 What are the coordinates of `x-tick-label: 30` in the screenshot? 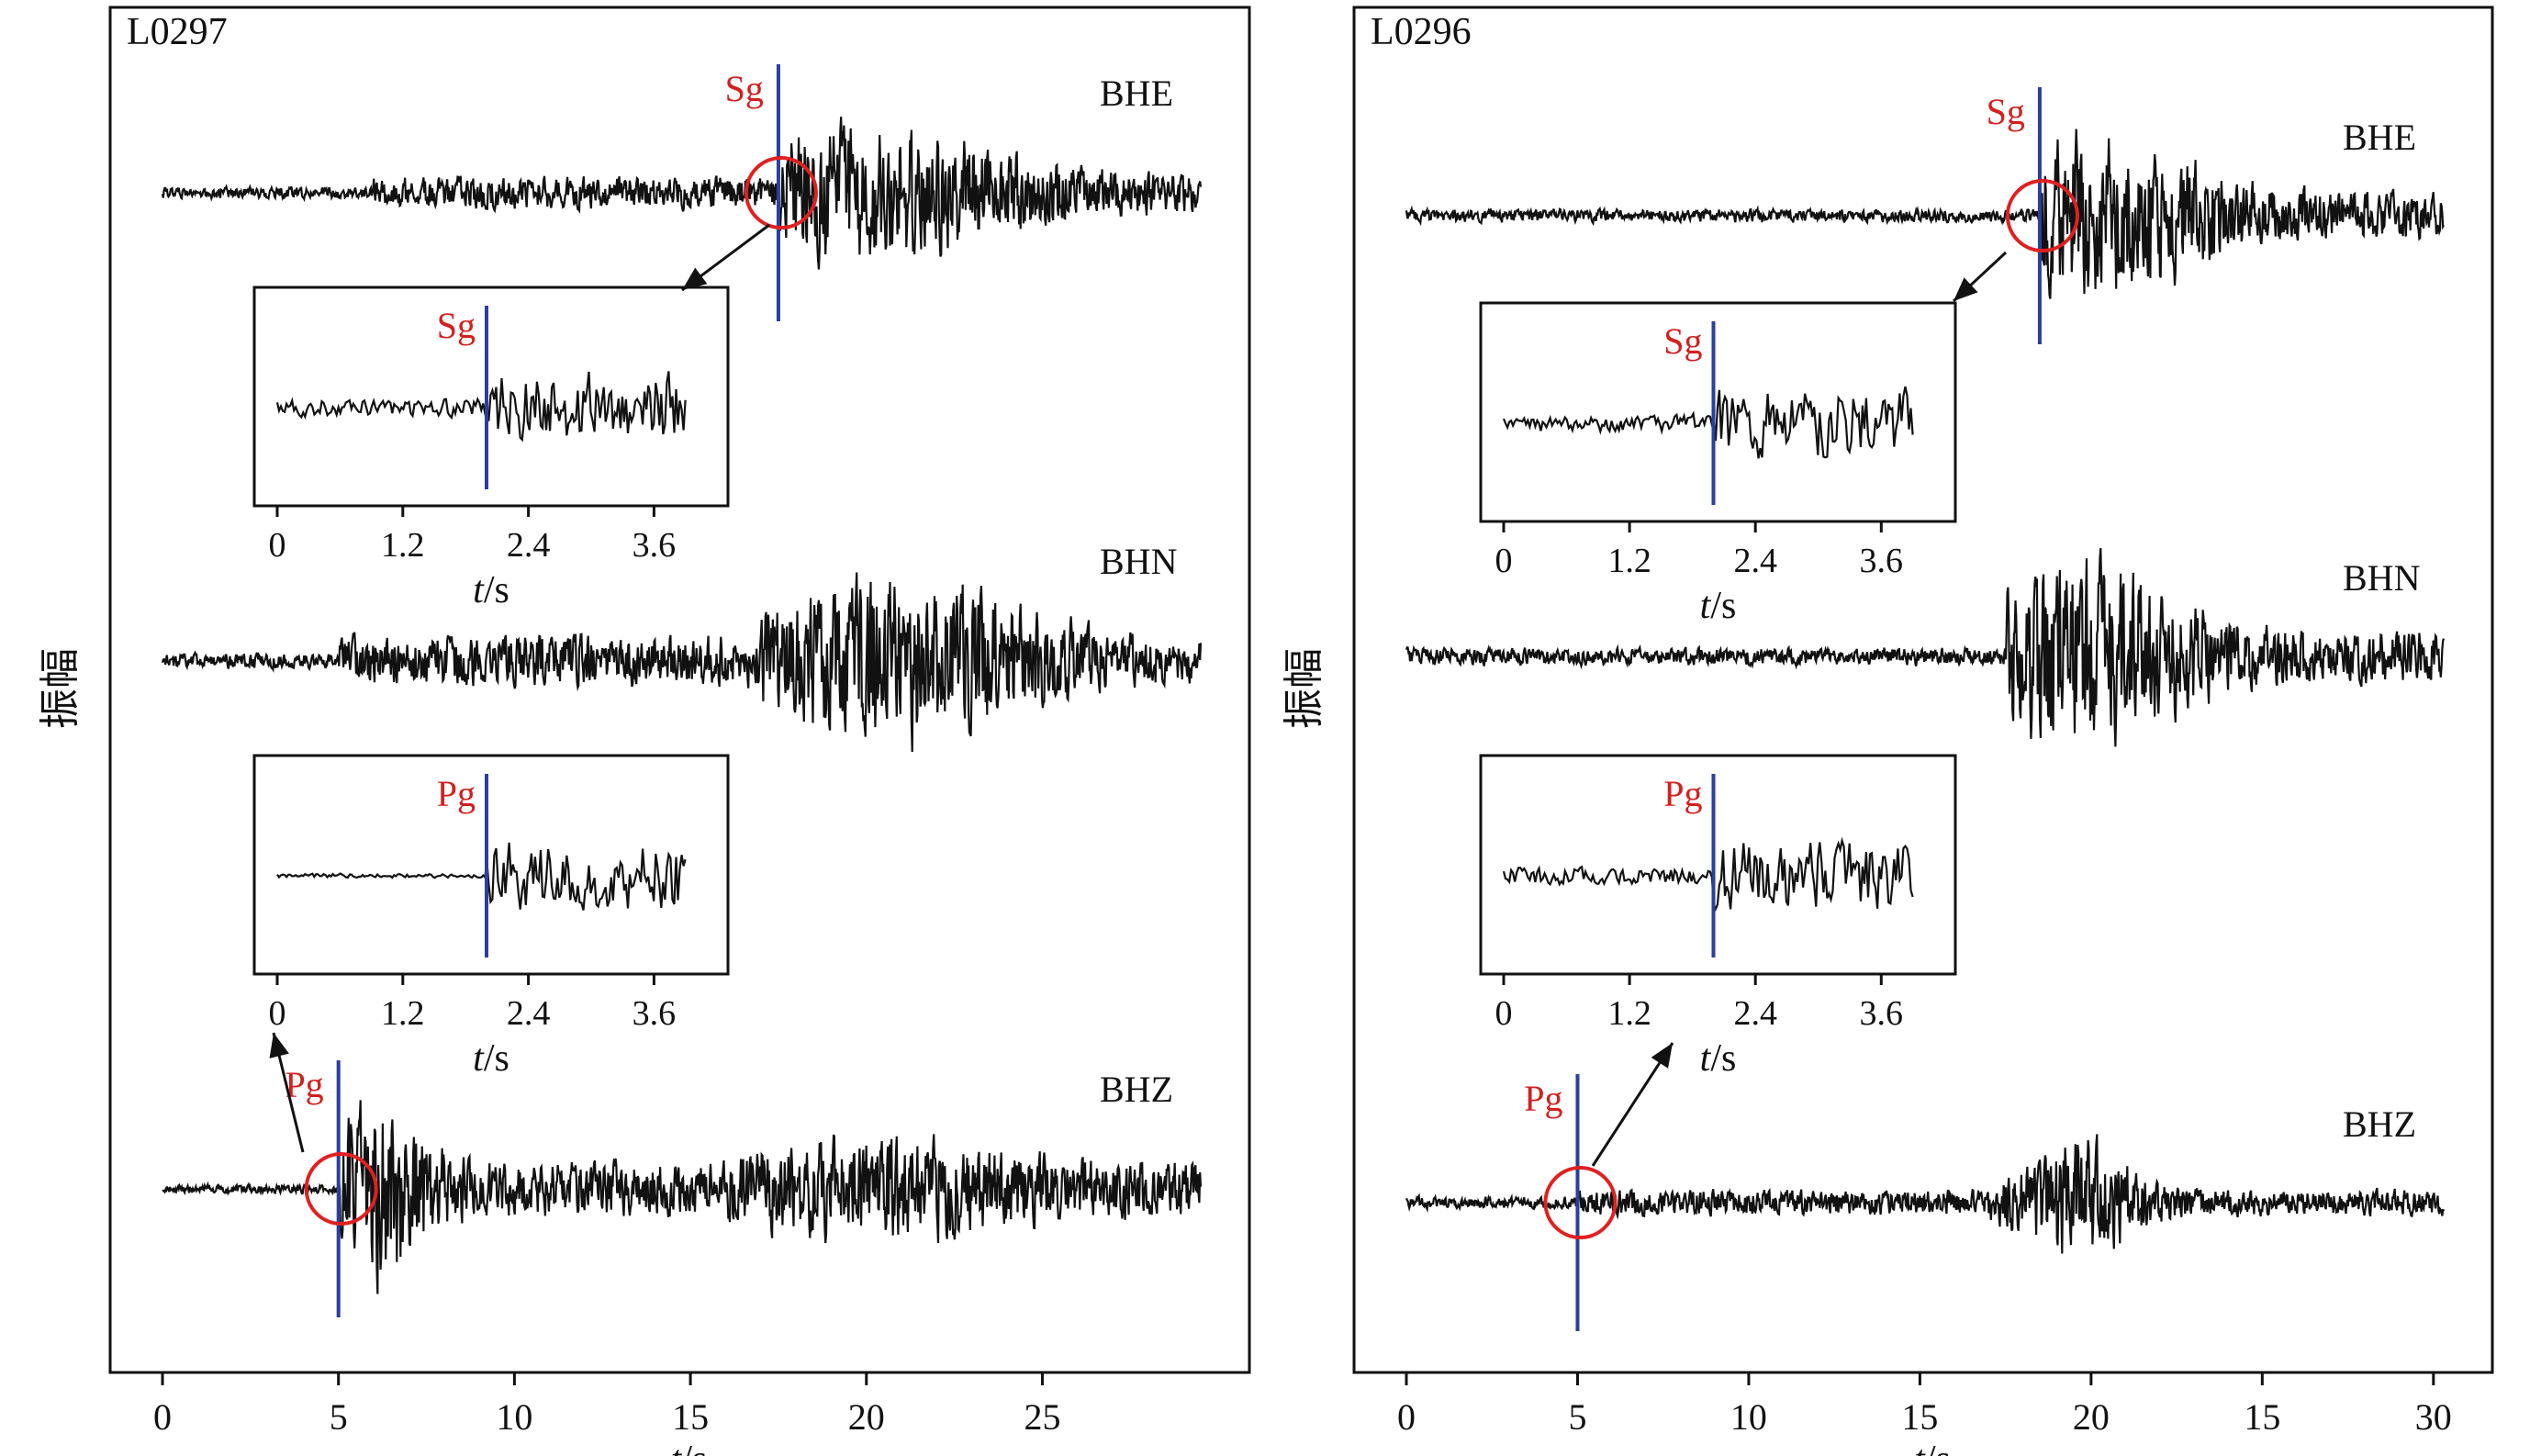 It's located at (2433, 1417).